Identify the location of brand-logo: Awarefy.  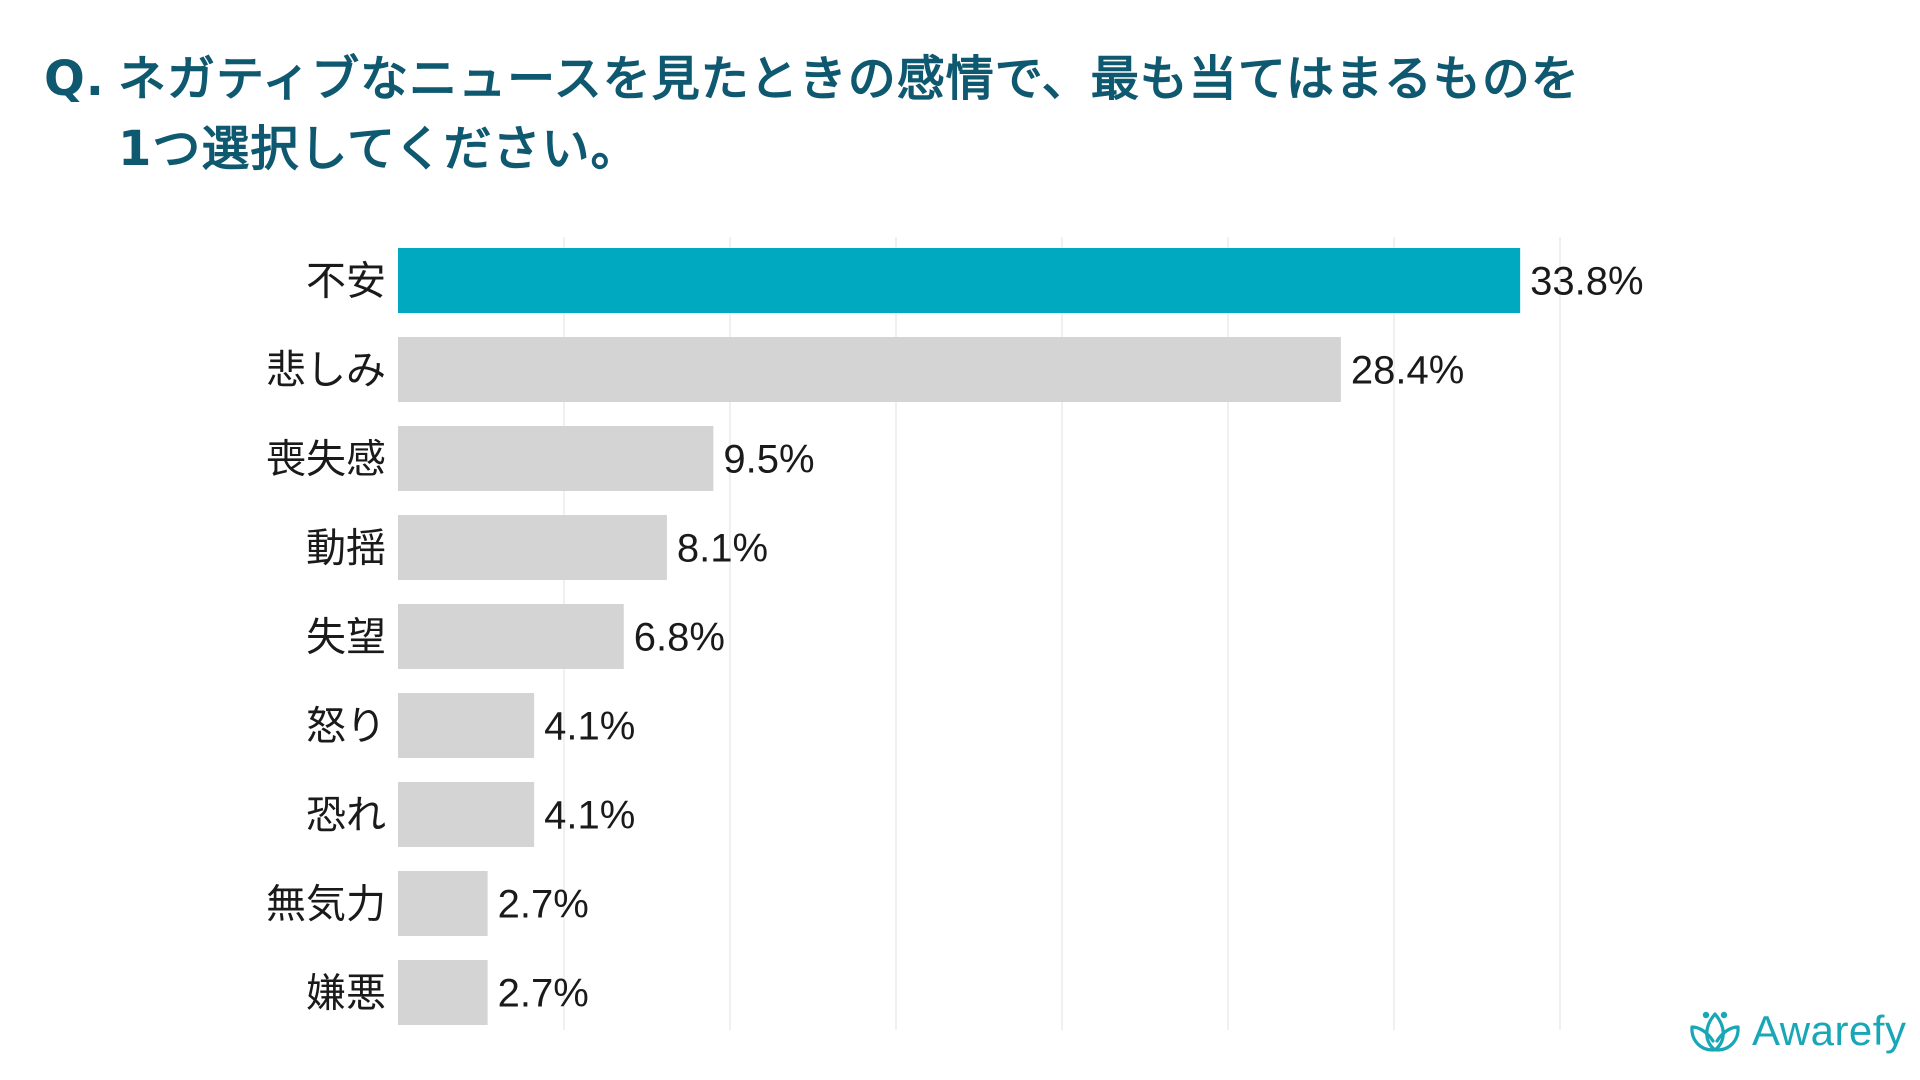
(1796, 1031).